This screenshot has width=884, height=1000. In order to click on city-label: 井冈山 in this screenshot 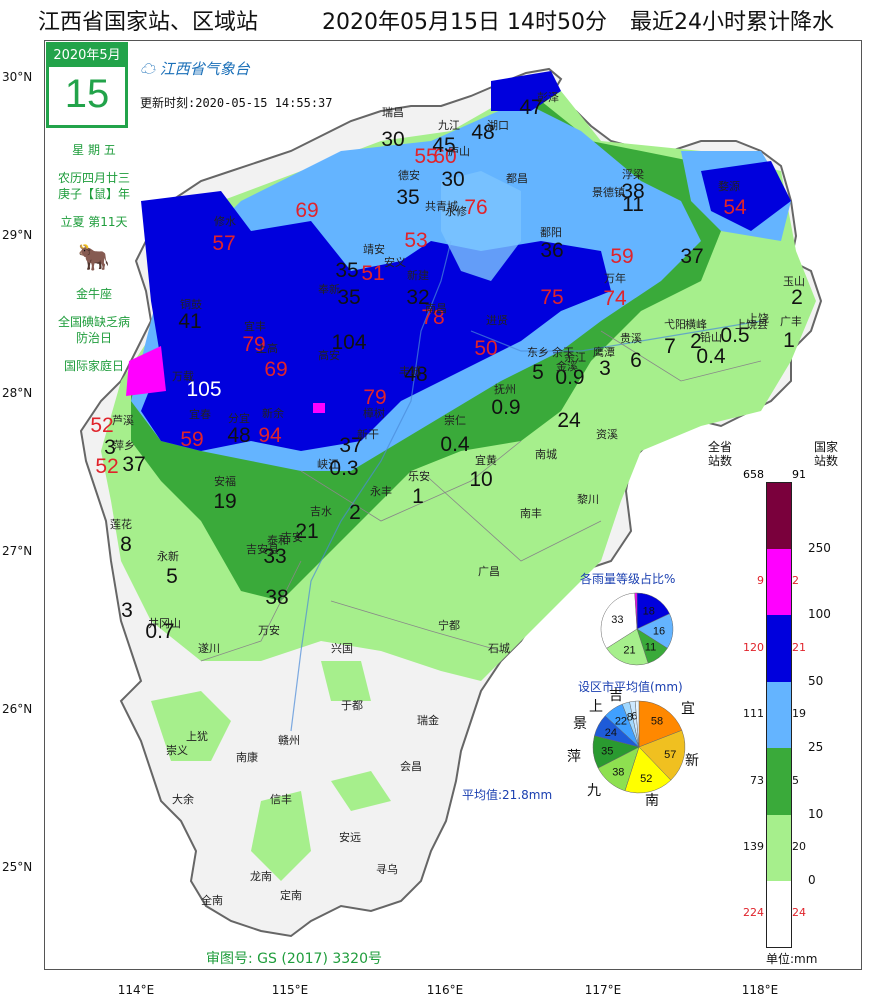, I will do `click(164, 623)`.